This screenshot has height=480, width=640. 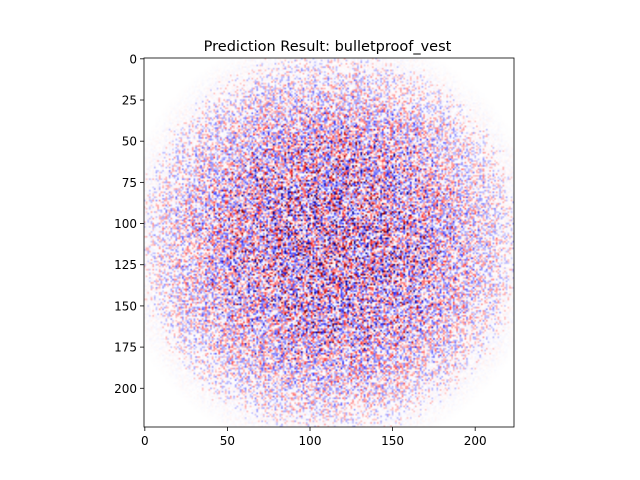 What do you see at coordinates (475, 441) in the screenshot?
I see `x-tick-label: 200` at bounding box center [475, 441].